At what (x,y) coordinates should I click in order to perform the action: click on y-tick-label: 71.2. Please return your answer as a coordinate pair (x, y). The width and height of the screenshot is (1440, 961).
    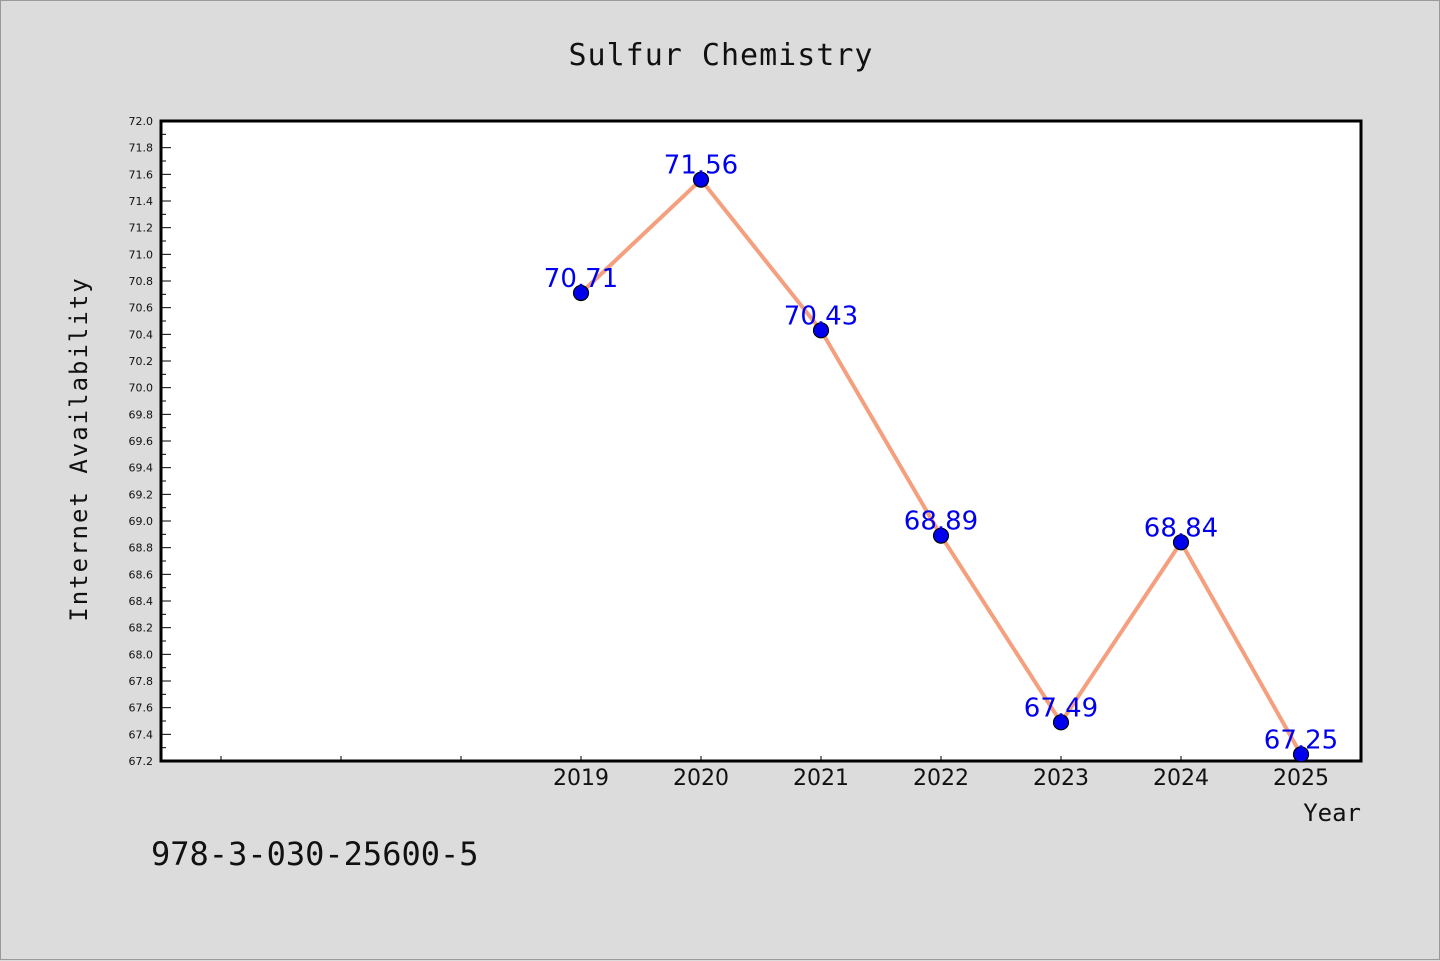
    Looking at the image, I should click on (141, 228).